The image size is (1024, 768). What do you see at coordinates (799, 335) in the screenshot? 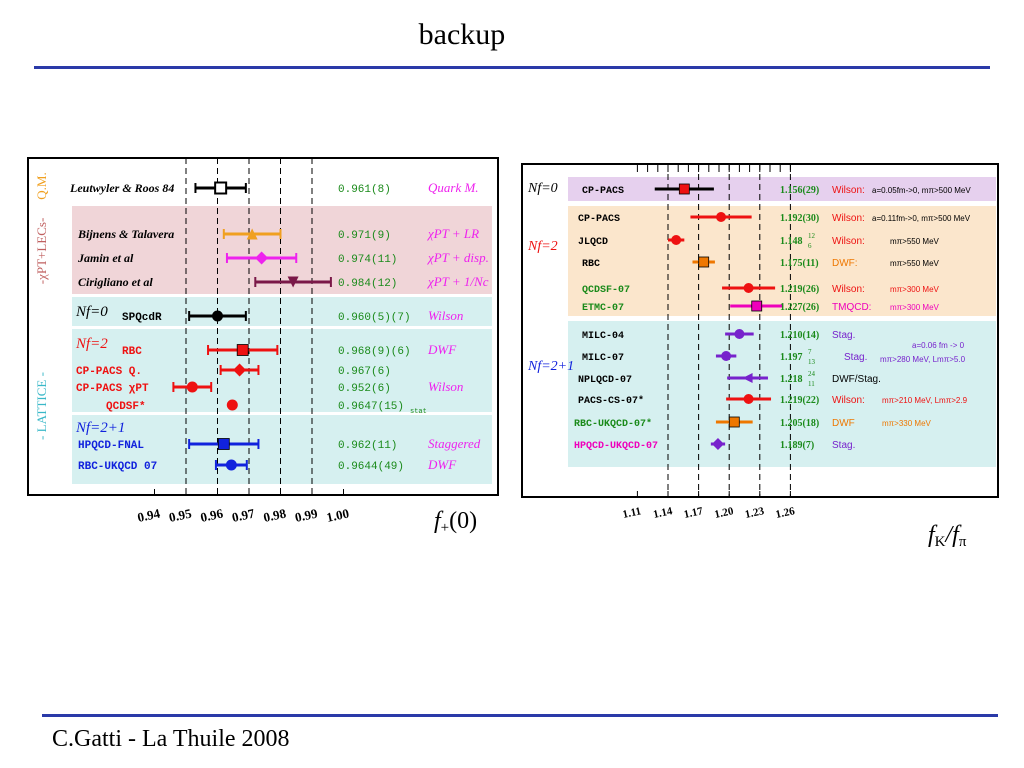
I see `value-label: 1.210(14)` at bounding box center [799, 335].